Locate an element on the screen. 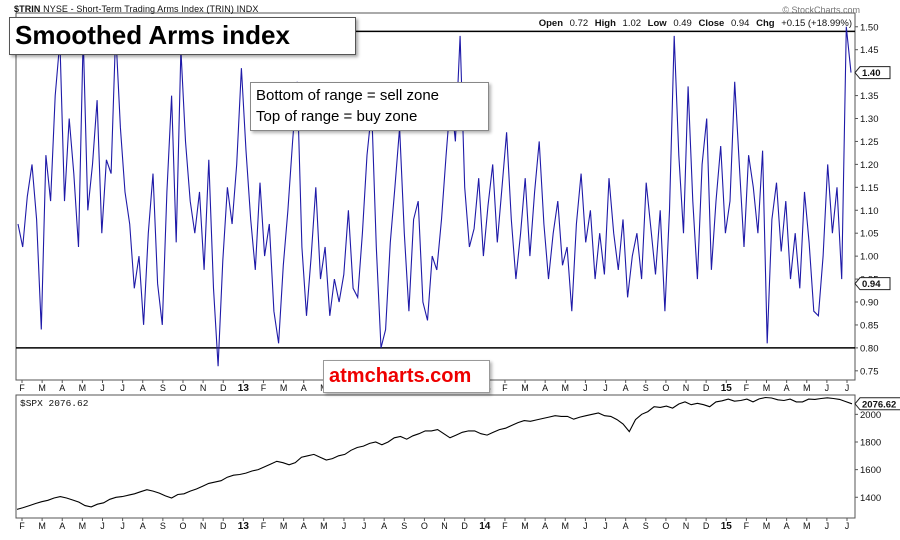  trin-ytick-label: 1.15 is located at coordinates (869, 188).